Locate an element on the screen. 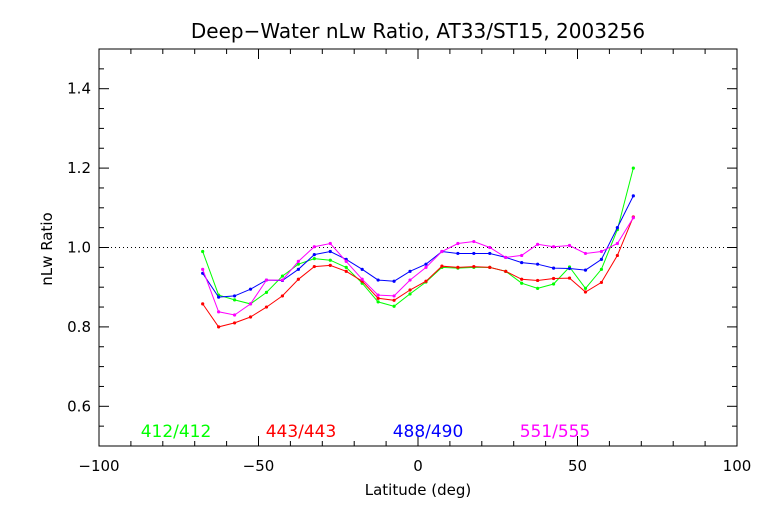  y-tick-label: 1.0 is located at coordinates (79, 248).